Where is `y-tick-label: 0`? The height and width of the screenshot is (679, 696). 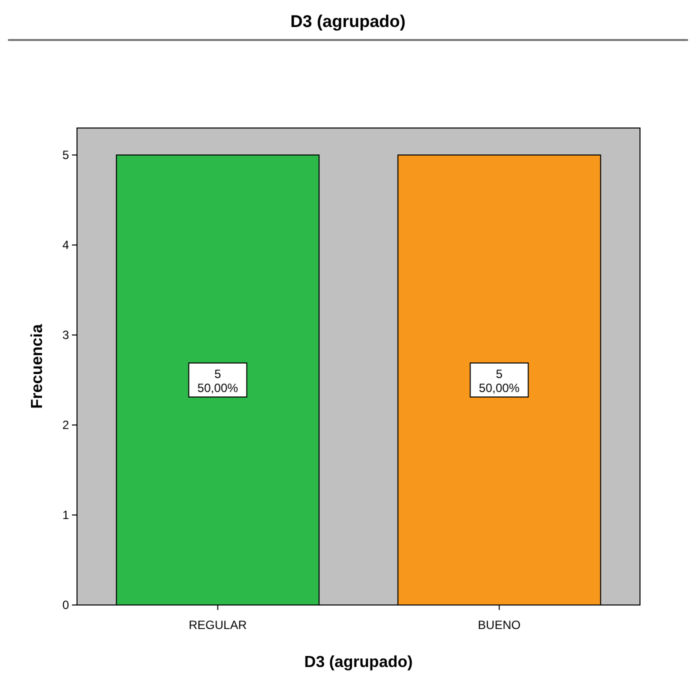
y-tick-label: 0 is located at coordinates (66, 605).